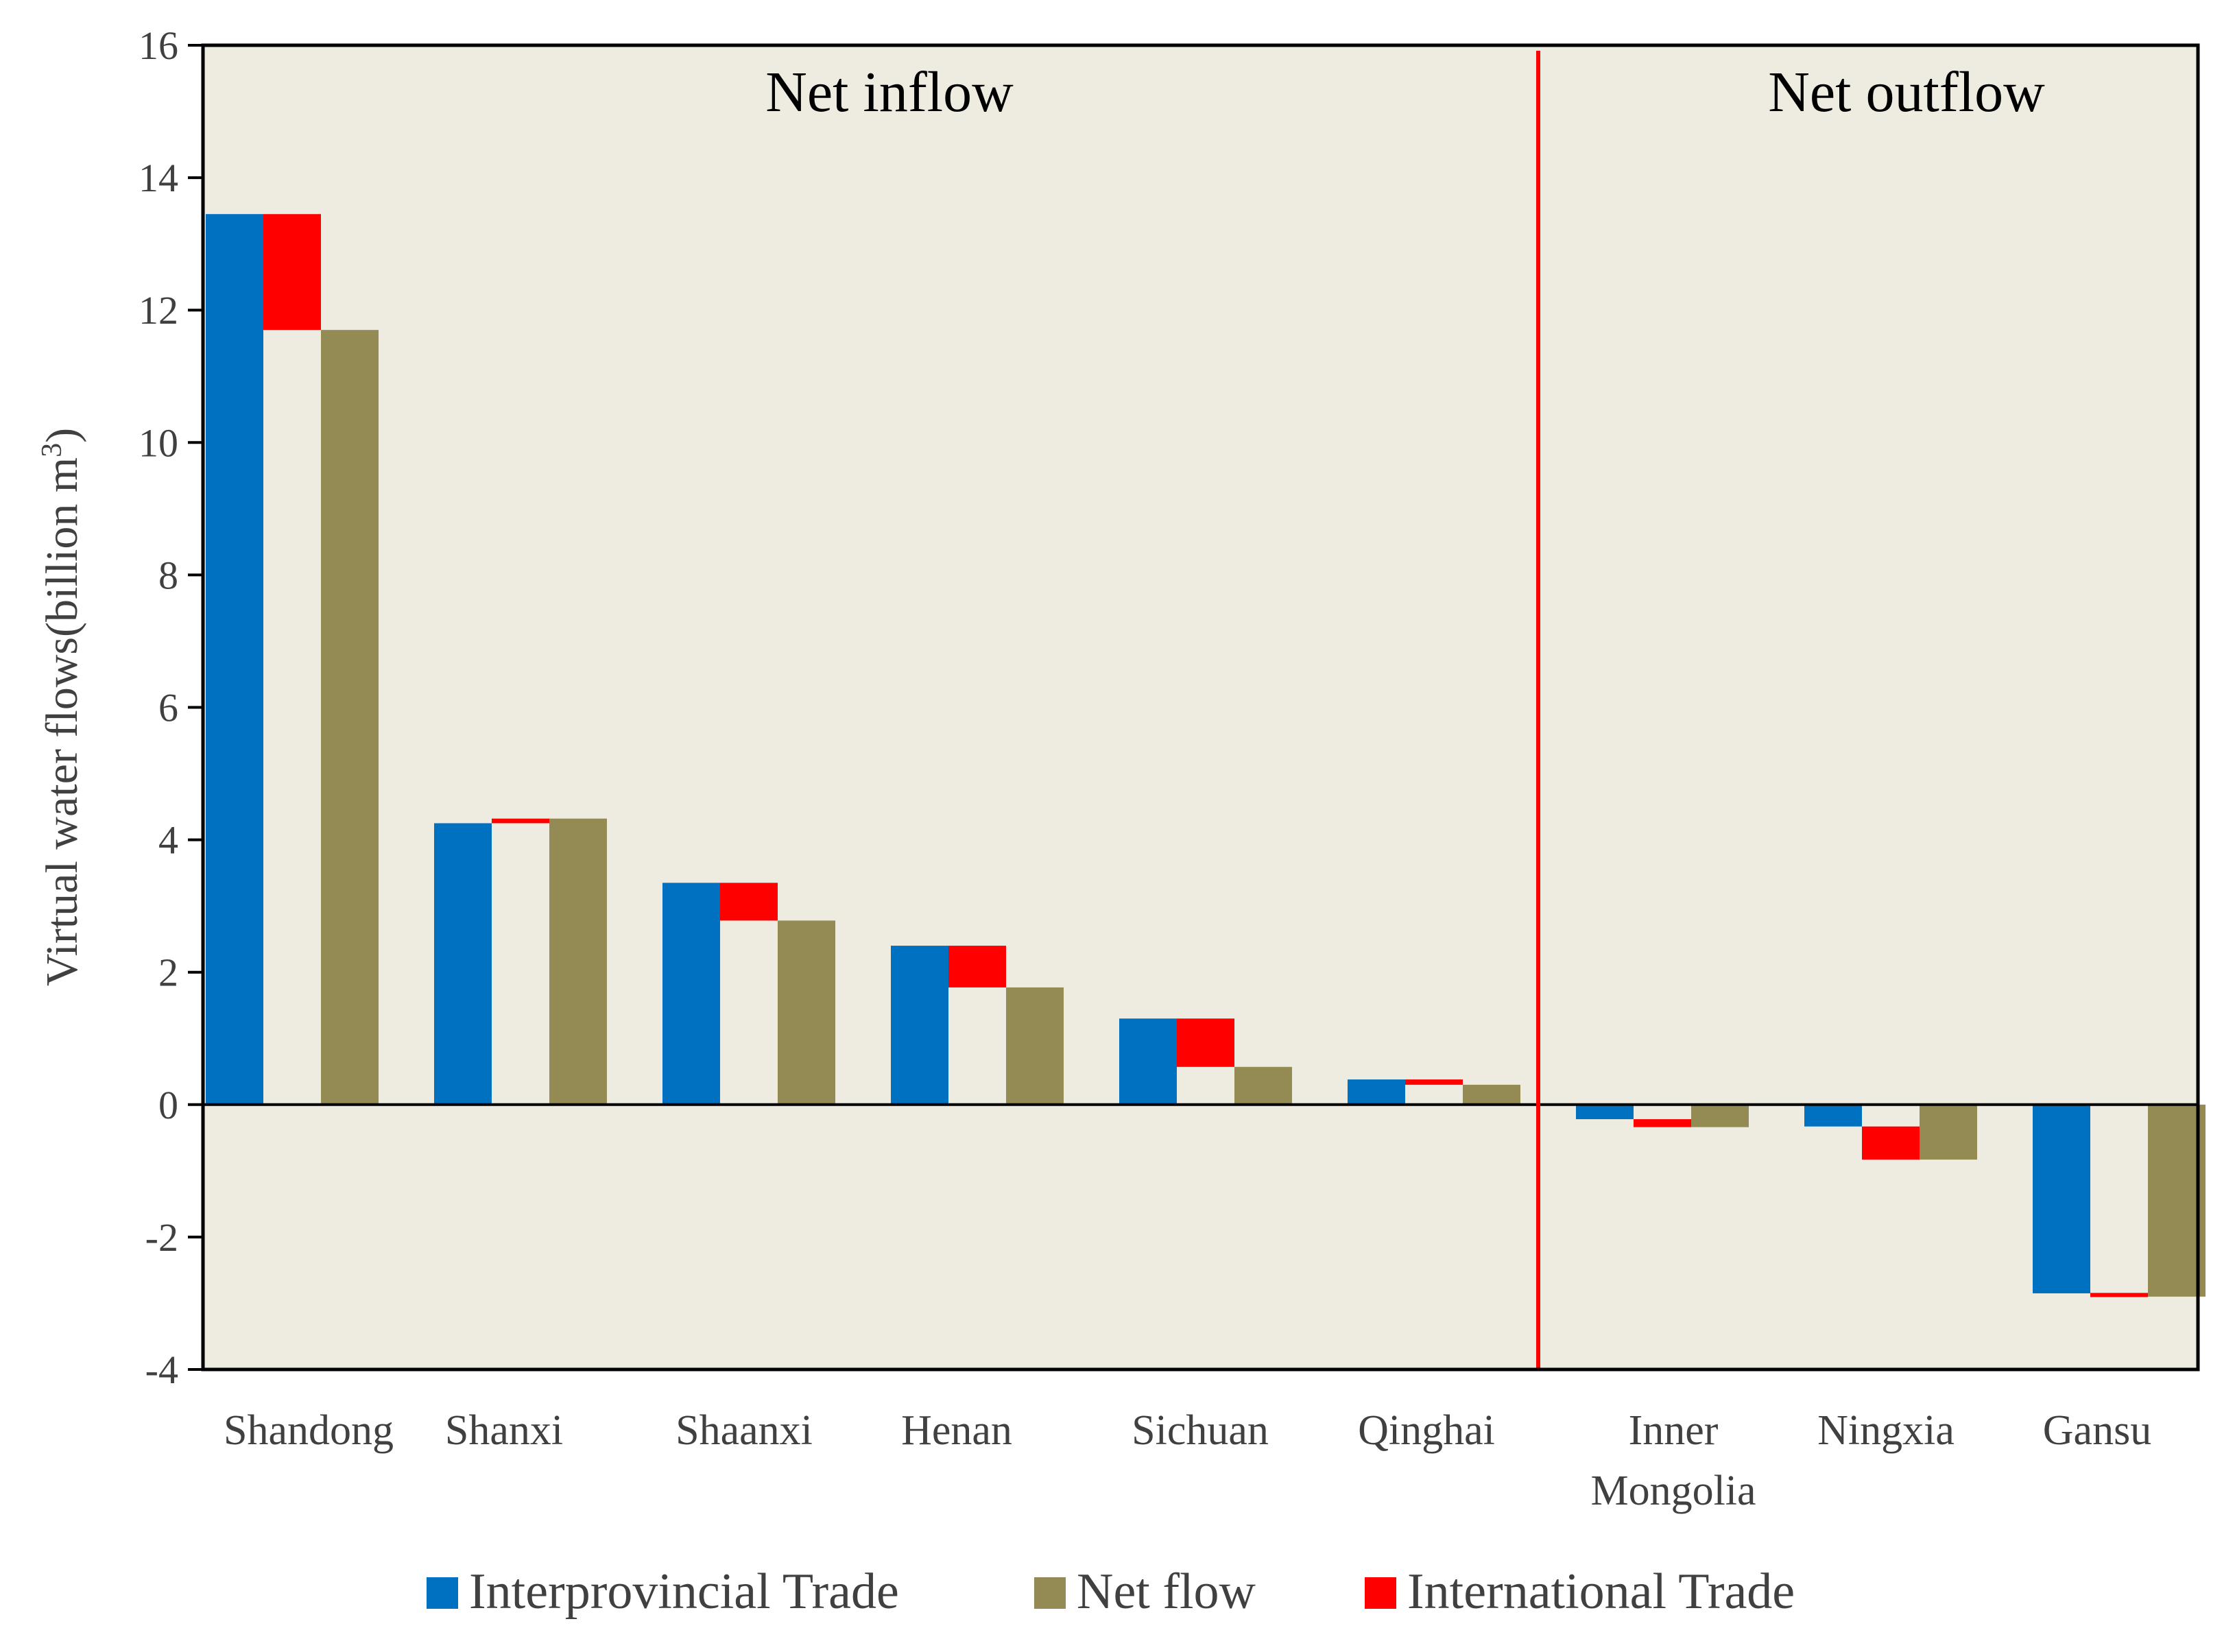  I want to click on y-axis-label: Virtual water flows(billion m3), so click(61, 707).